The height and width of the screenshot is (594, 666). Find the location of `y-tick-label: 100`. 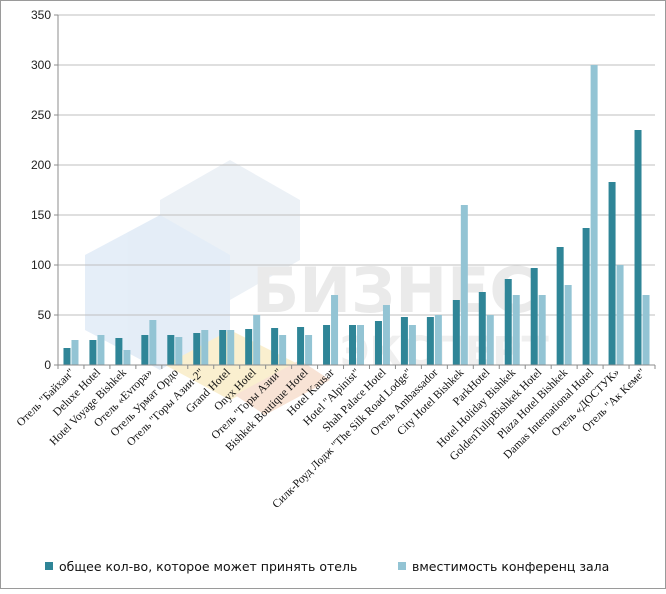

y-tick-label: 100 is located at coordinates (41, 265).